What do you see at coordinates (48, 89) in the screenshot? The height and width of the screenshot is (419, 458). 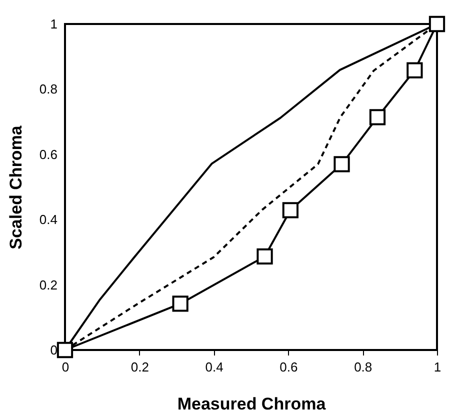 I see `y-tick-label: 0.8` at bounding box center [48, 89].